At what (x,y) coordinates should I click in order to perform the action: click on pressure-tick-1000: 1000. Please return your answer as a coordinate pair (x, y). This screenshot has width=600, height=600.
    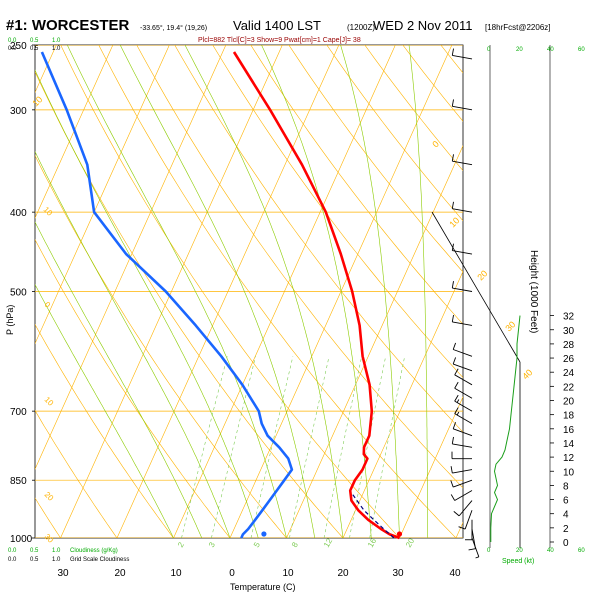
    Looking at the image, I should click on (21, 539).